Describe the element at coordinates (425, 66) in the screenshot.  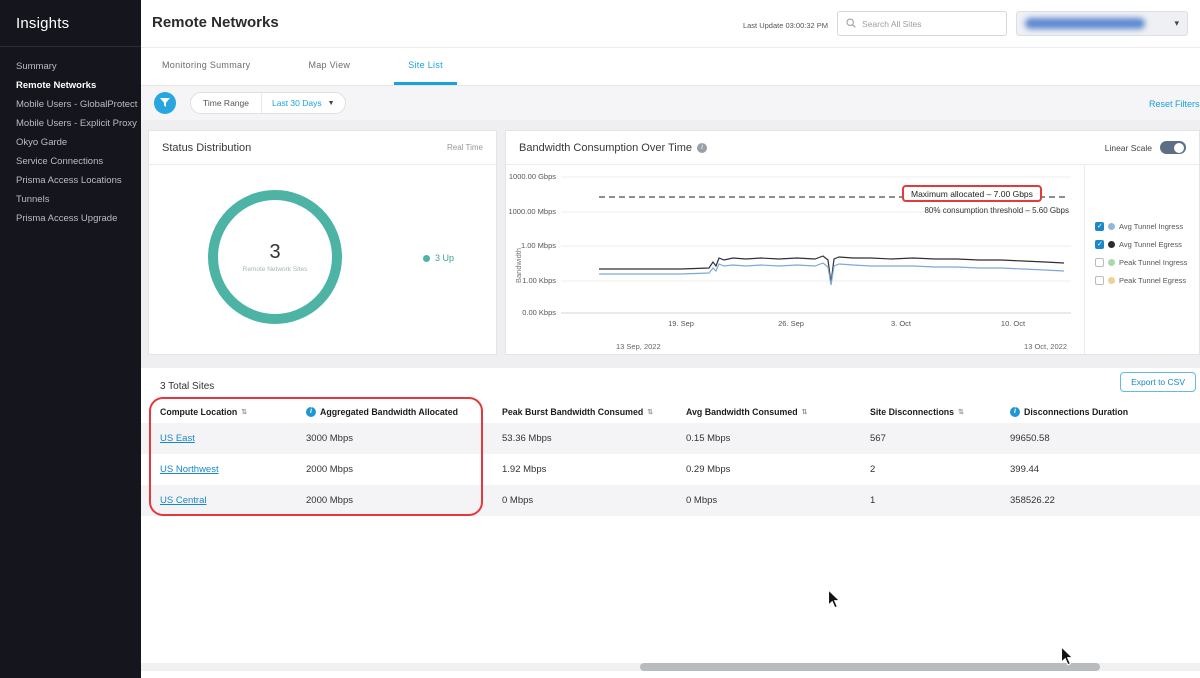
I see `tab-site-list: Site List` at that location.